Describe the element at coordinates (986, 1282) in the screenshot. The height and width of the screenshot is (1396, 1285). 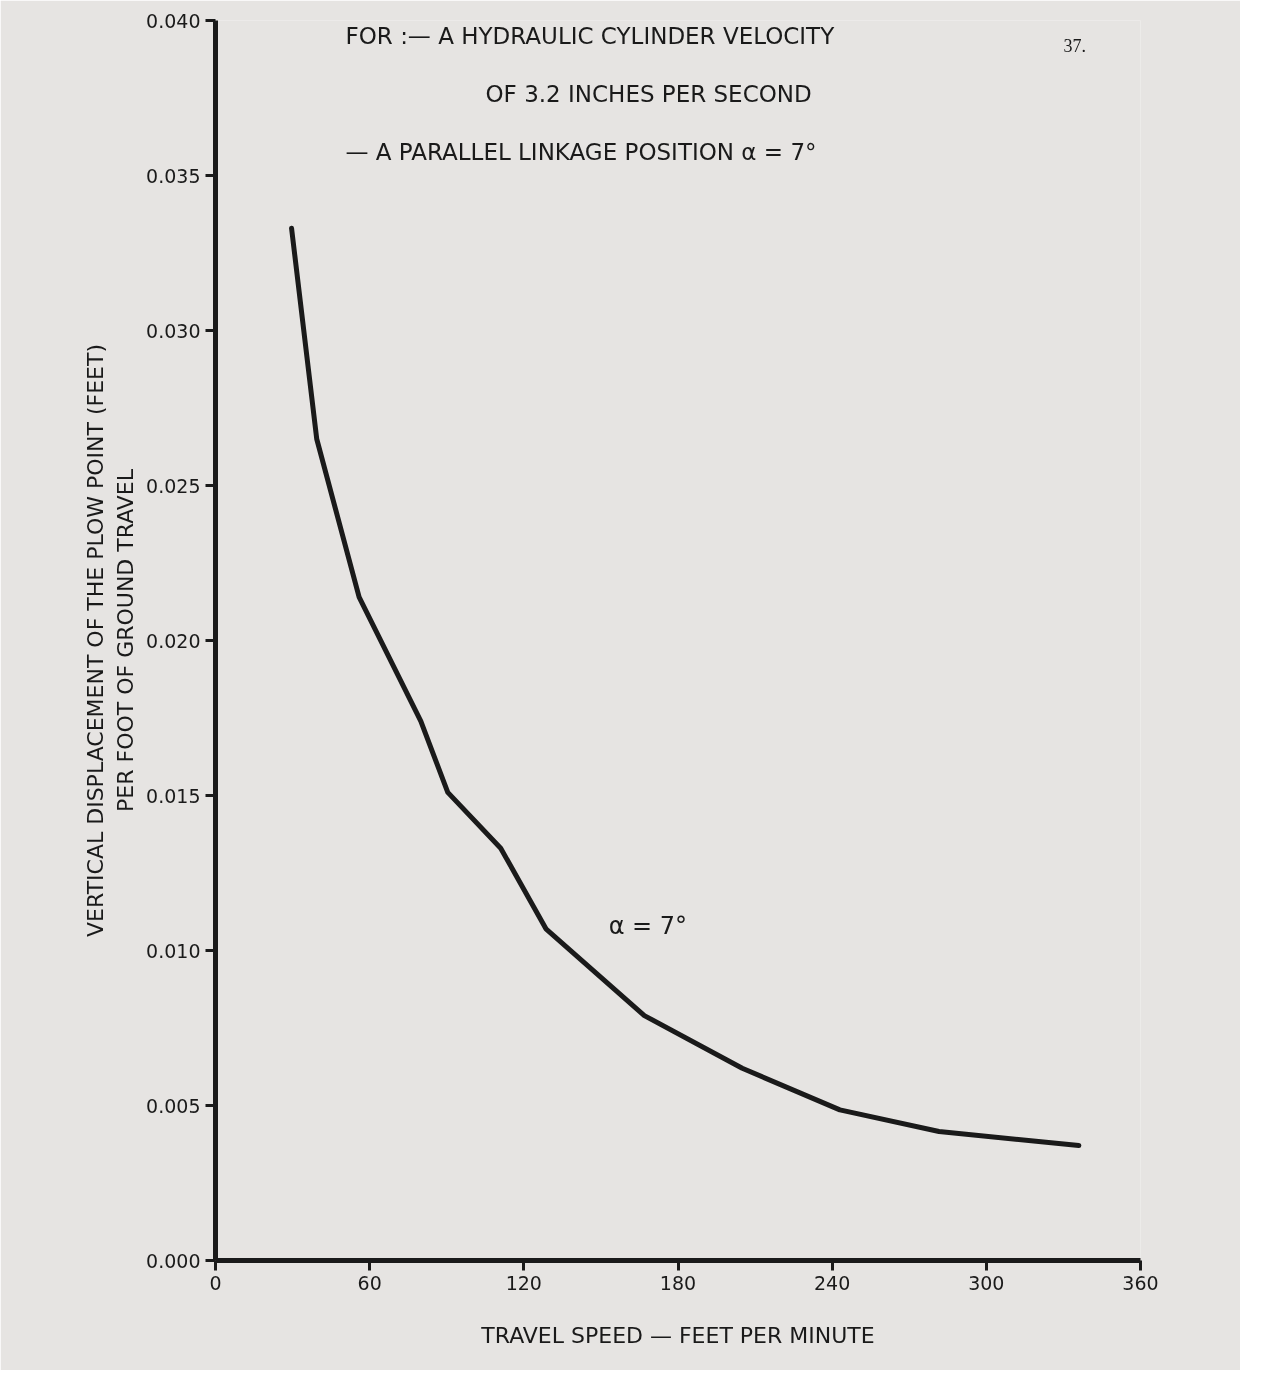
I see `x-tick-label: 300` at that location.